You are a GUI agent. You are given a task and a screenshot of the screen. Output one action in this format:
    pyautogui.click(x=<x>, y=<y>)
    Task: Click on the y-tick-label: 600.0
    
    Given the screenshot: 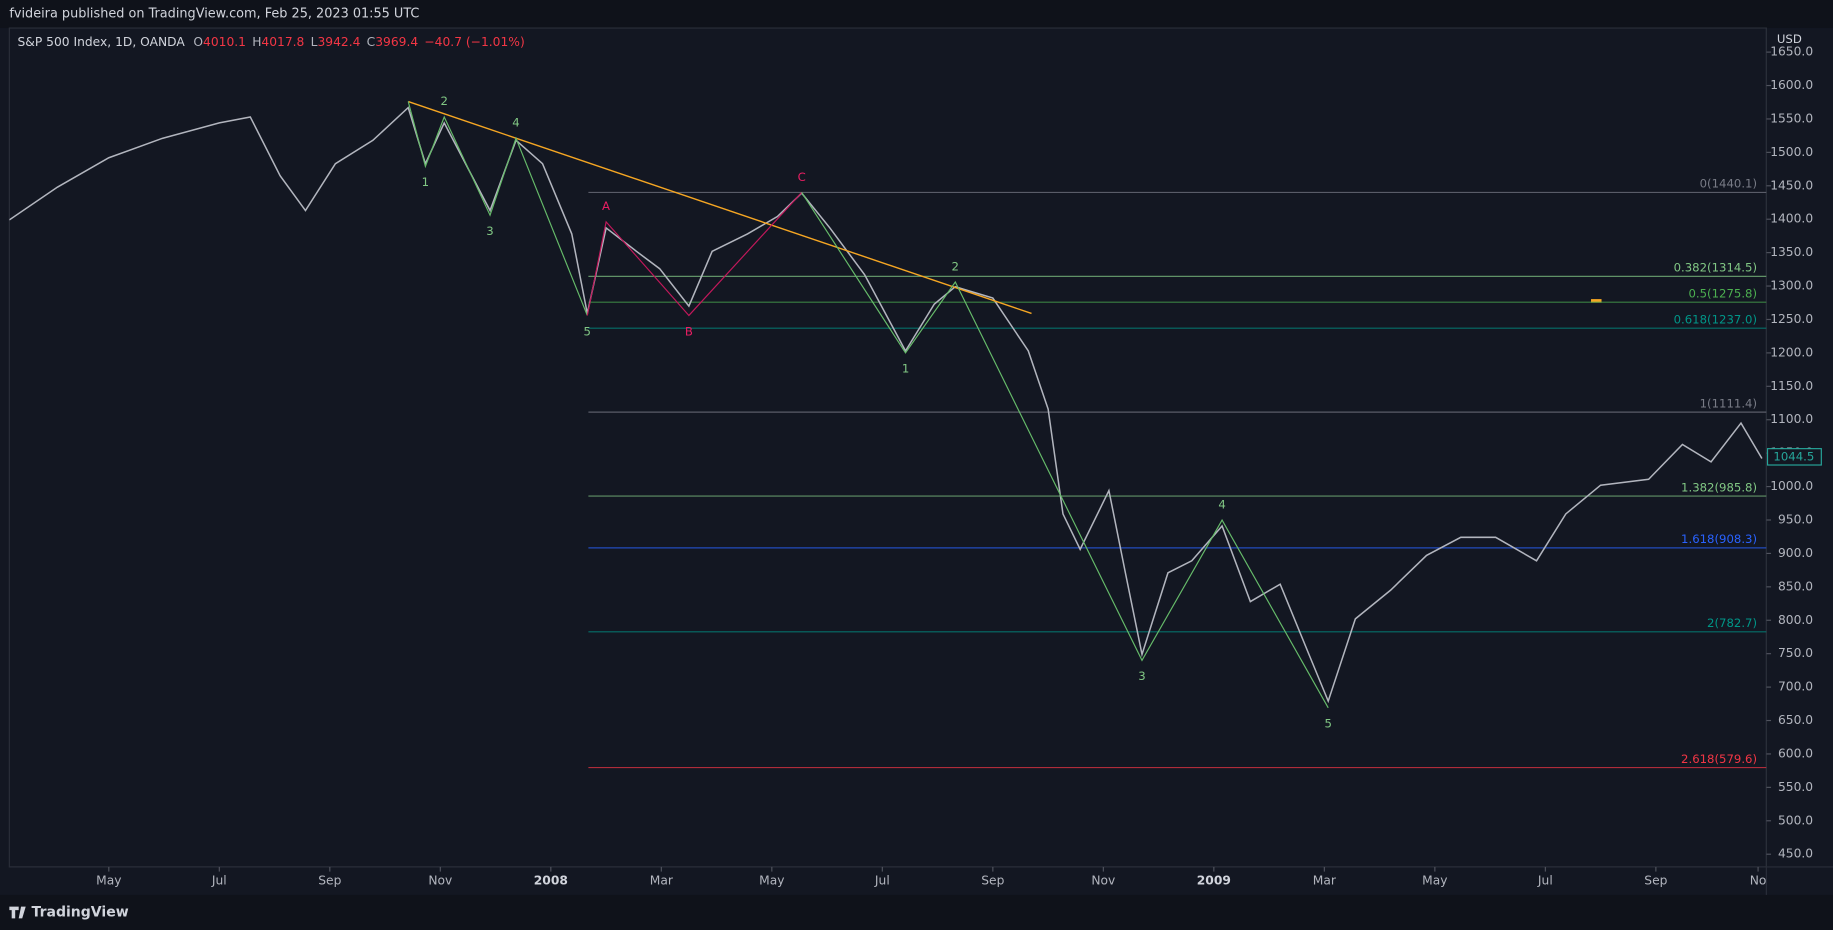 What is the action you would take?
    pyautogui.click(x=1795, y=753)
    